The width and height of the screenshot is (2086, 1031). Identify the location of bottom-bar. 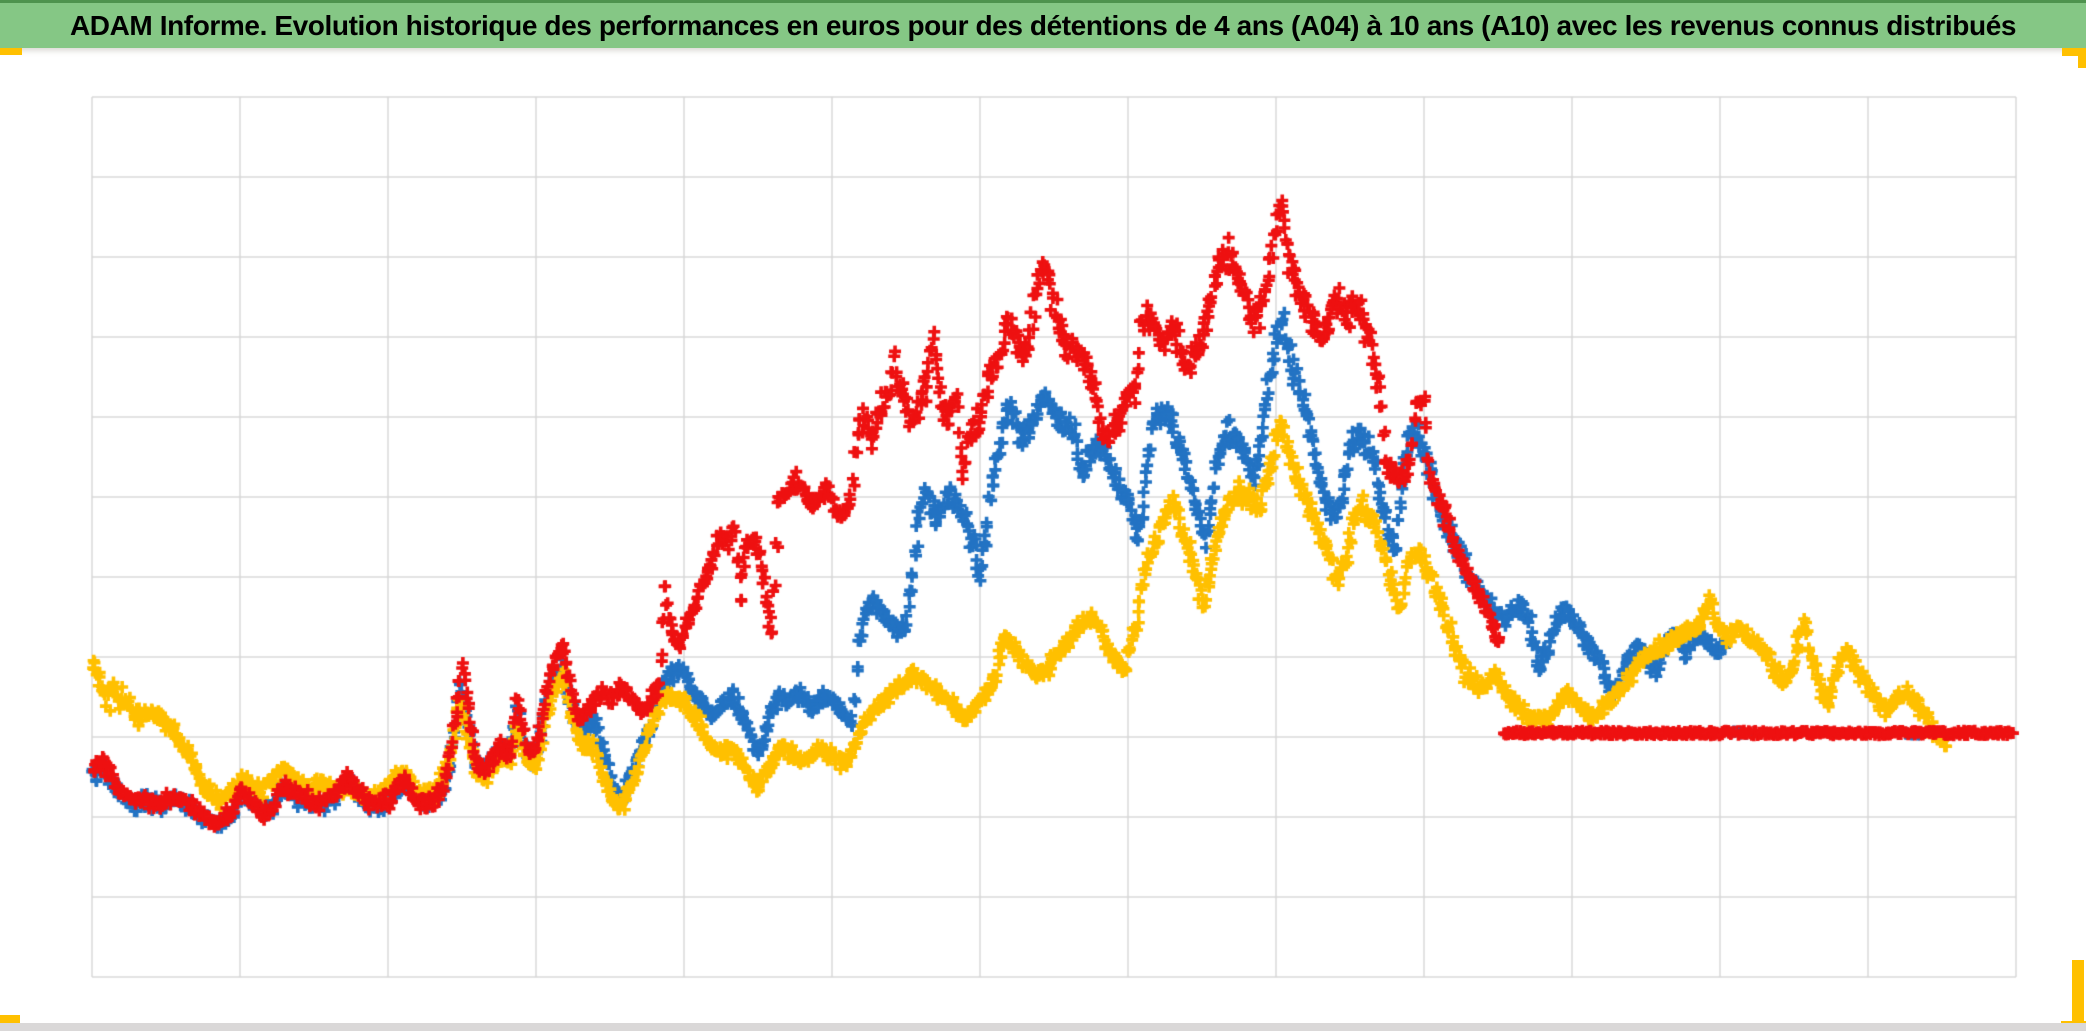
(1043, 1027).